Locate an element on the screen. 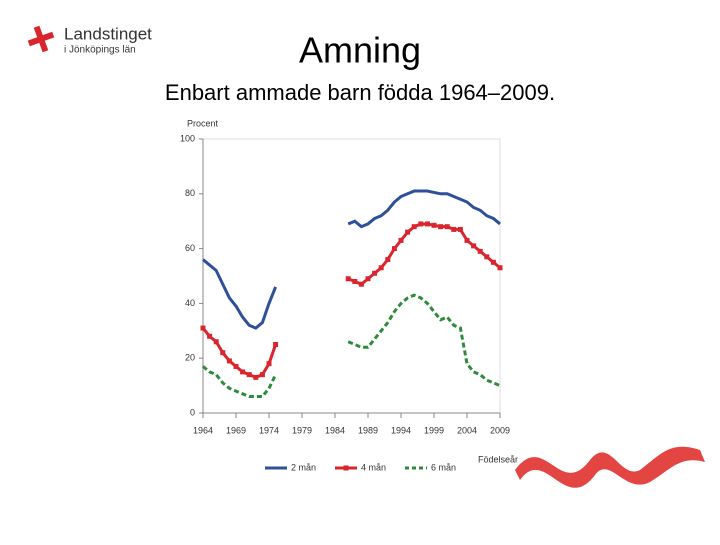 The width and height of the screenshot is (720, 545). slide-subtitle: Enbart ammade barn födda 1964–2009. is located at coordinates (360, 92).